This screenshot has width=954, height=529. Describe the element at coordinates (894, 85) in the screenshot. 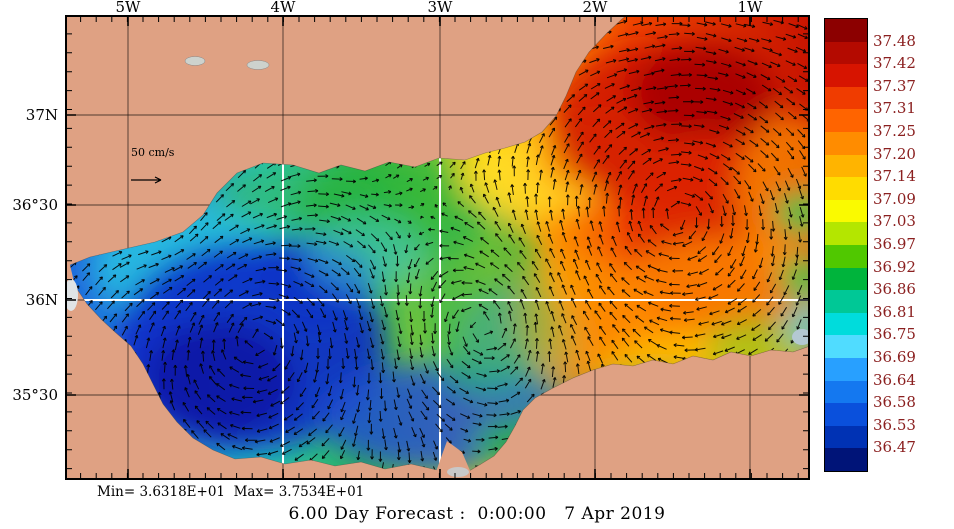

I see `colorbar-label: 37.37` at that location.